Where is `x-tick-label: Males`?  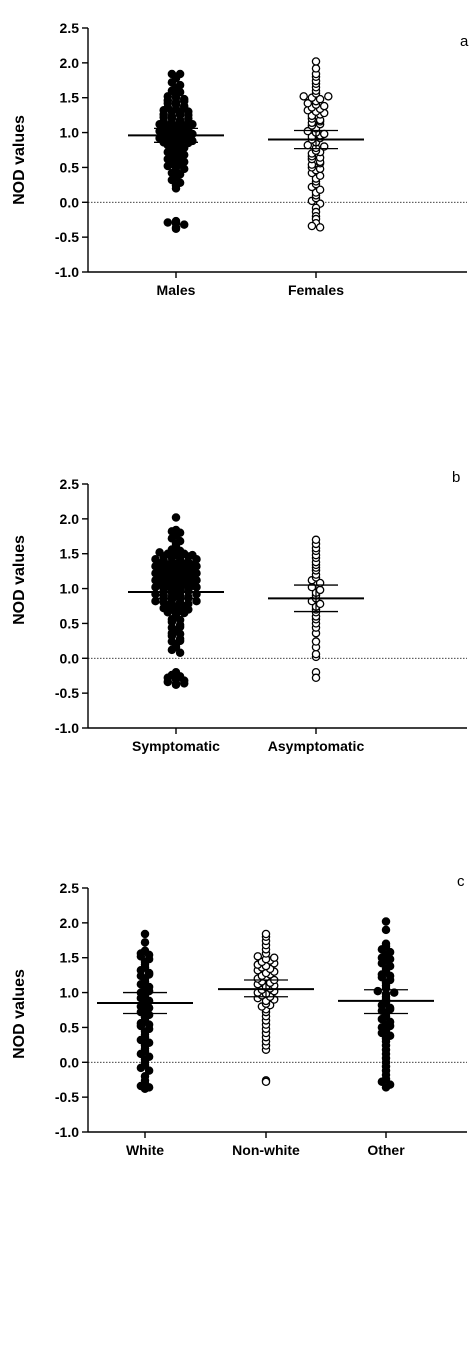 x-tick-label: Males is located at coordinates (176, 290).